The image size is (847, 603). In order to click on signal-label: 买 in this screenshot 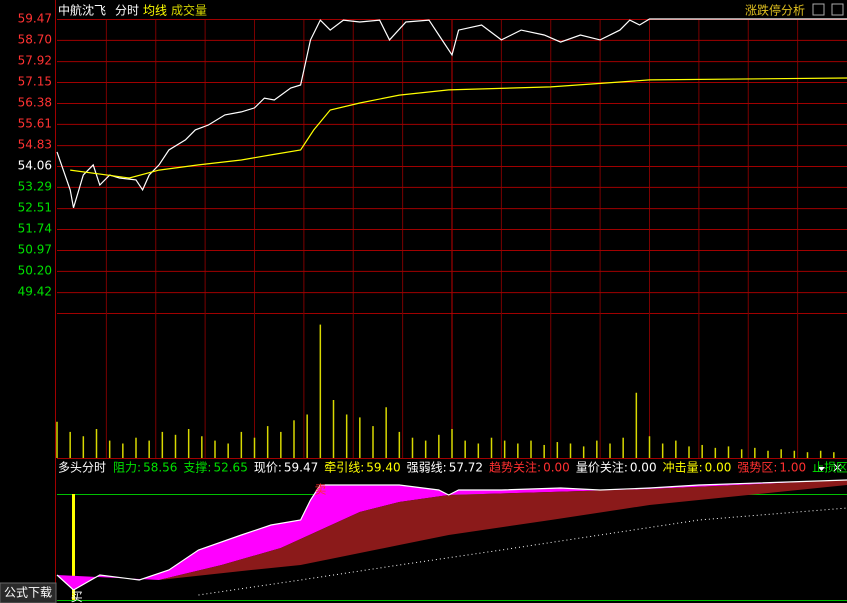, I will do `click(77, 596)`.